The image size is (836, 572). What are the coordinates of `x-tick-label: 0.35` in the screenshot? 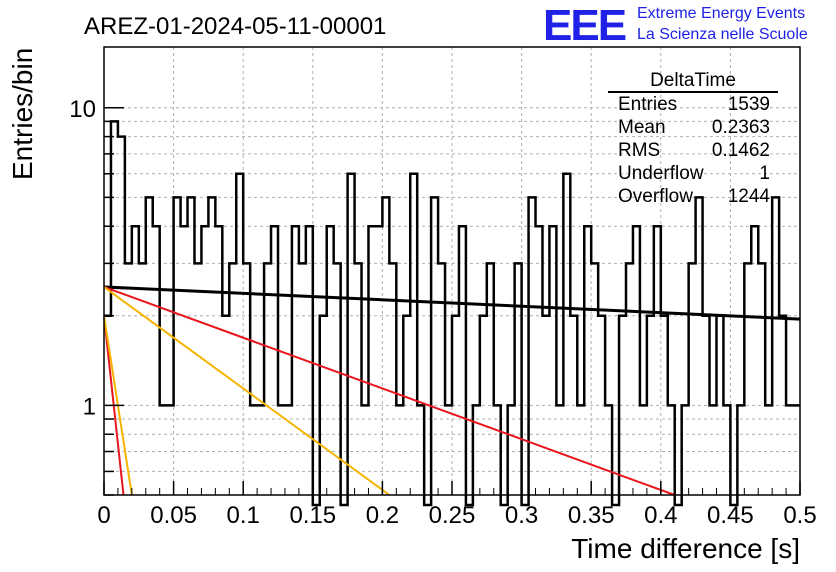 It's located at (591, 515).